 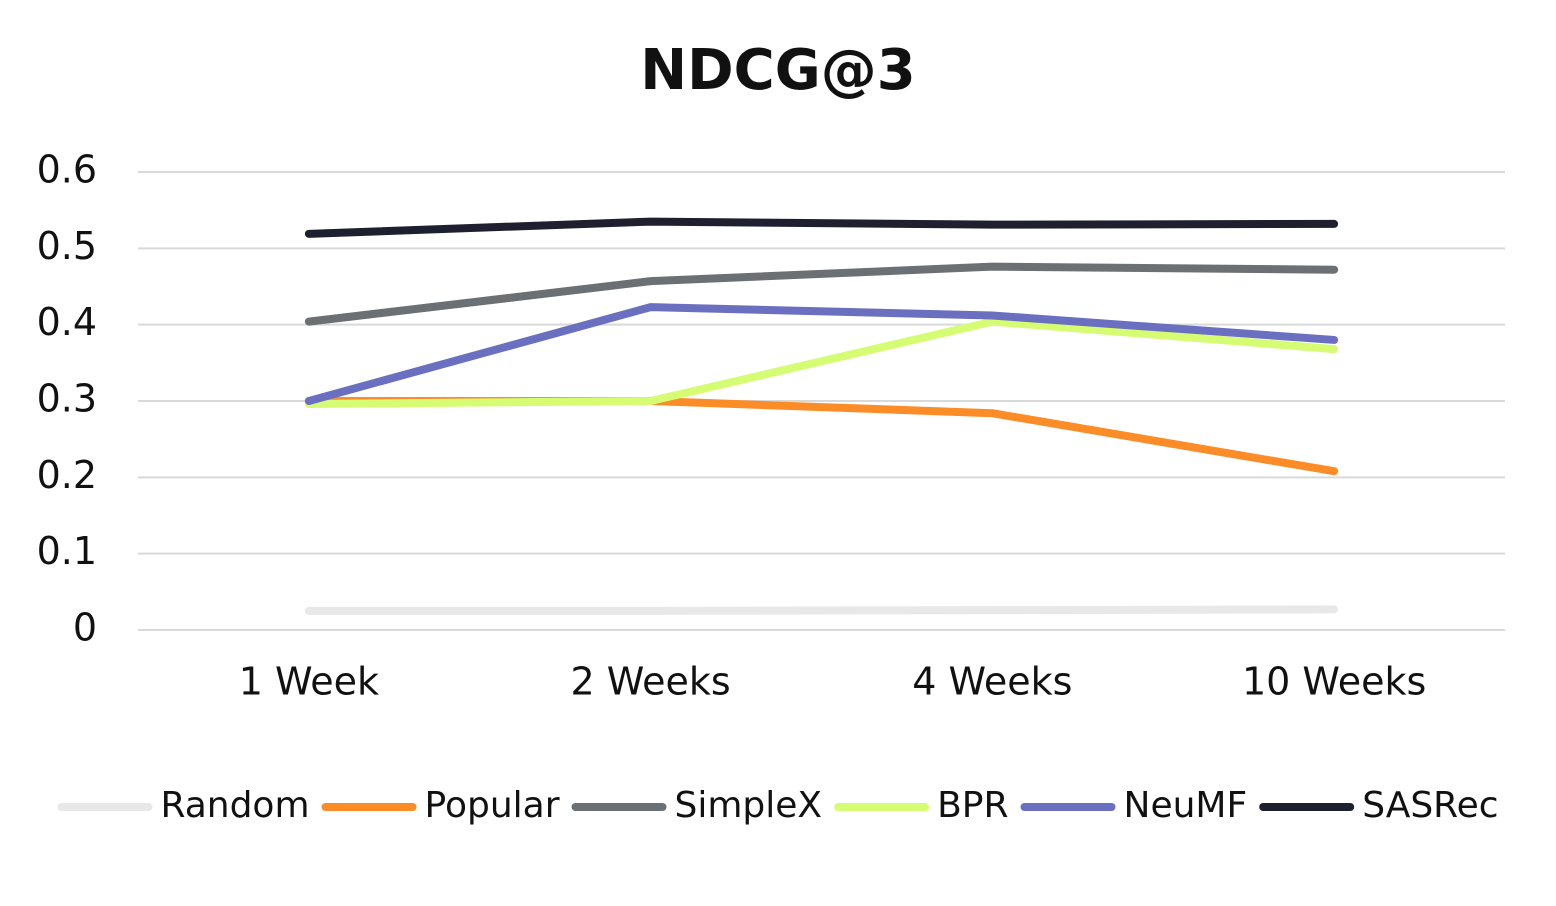 I want to click on legend-label: SASRec, so click(x=1430, y=805).